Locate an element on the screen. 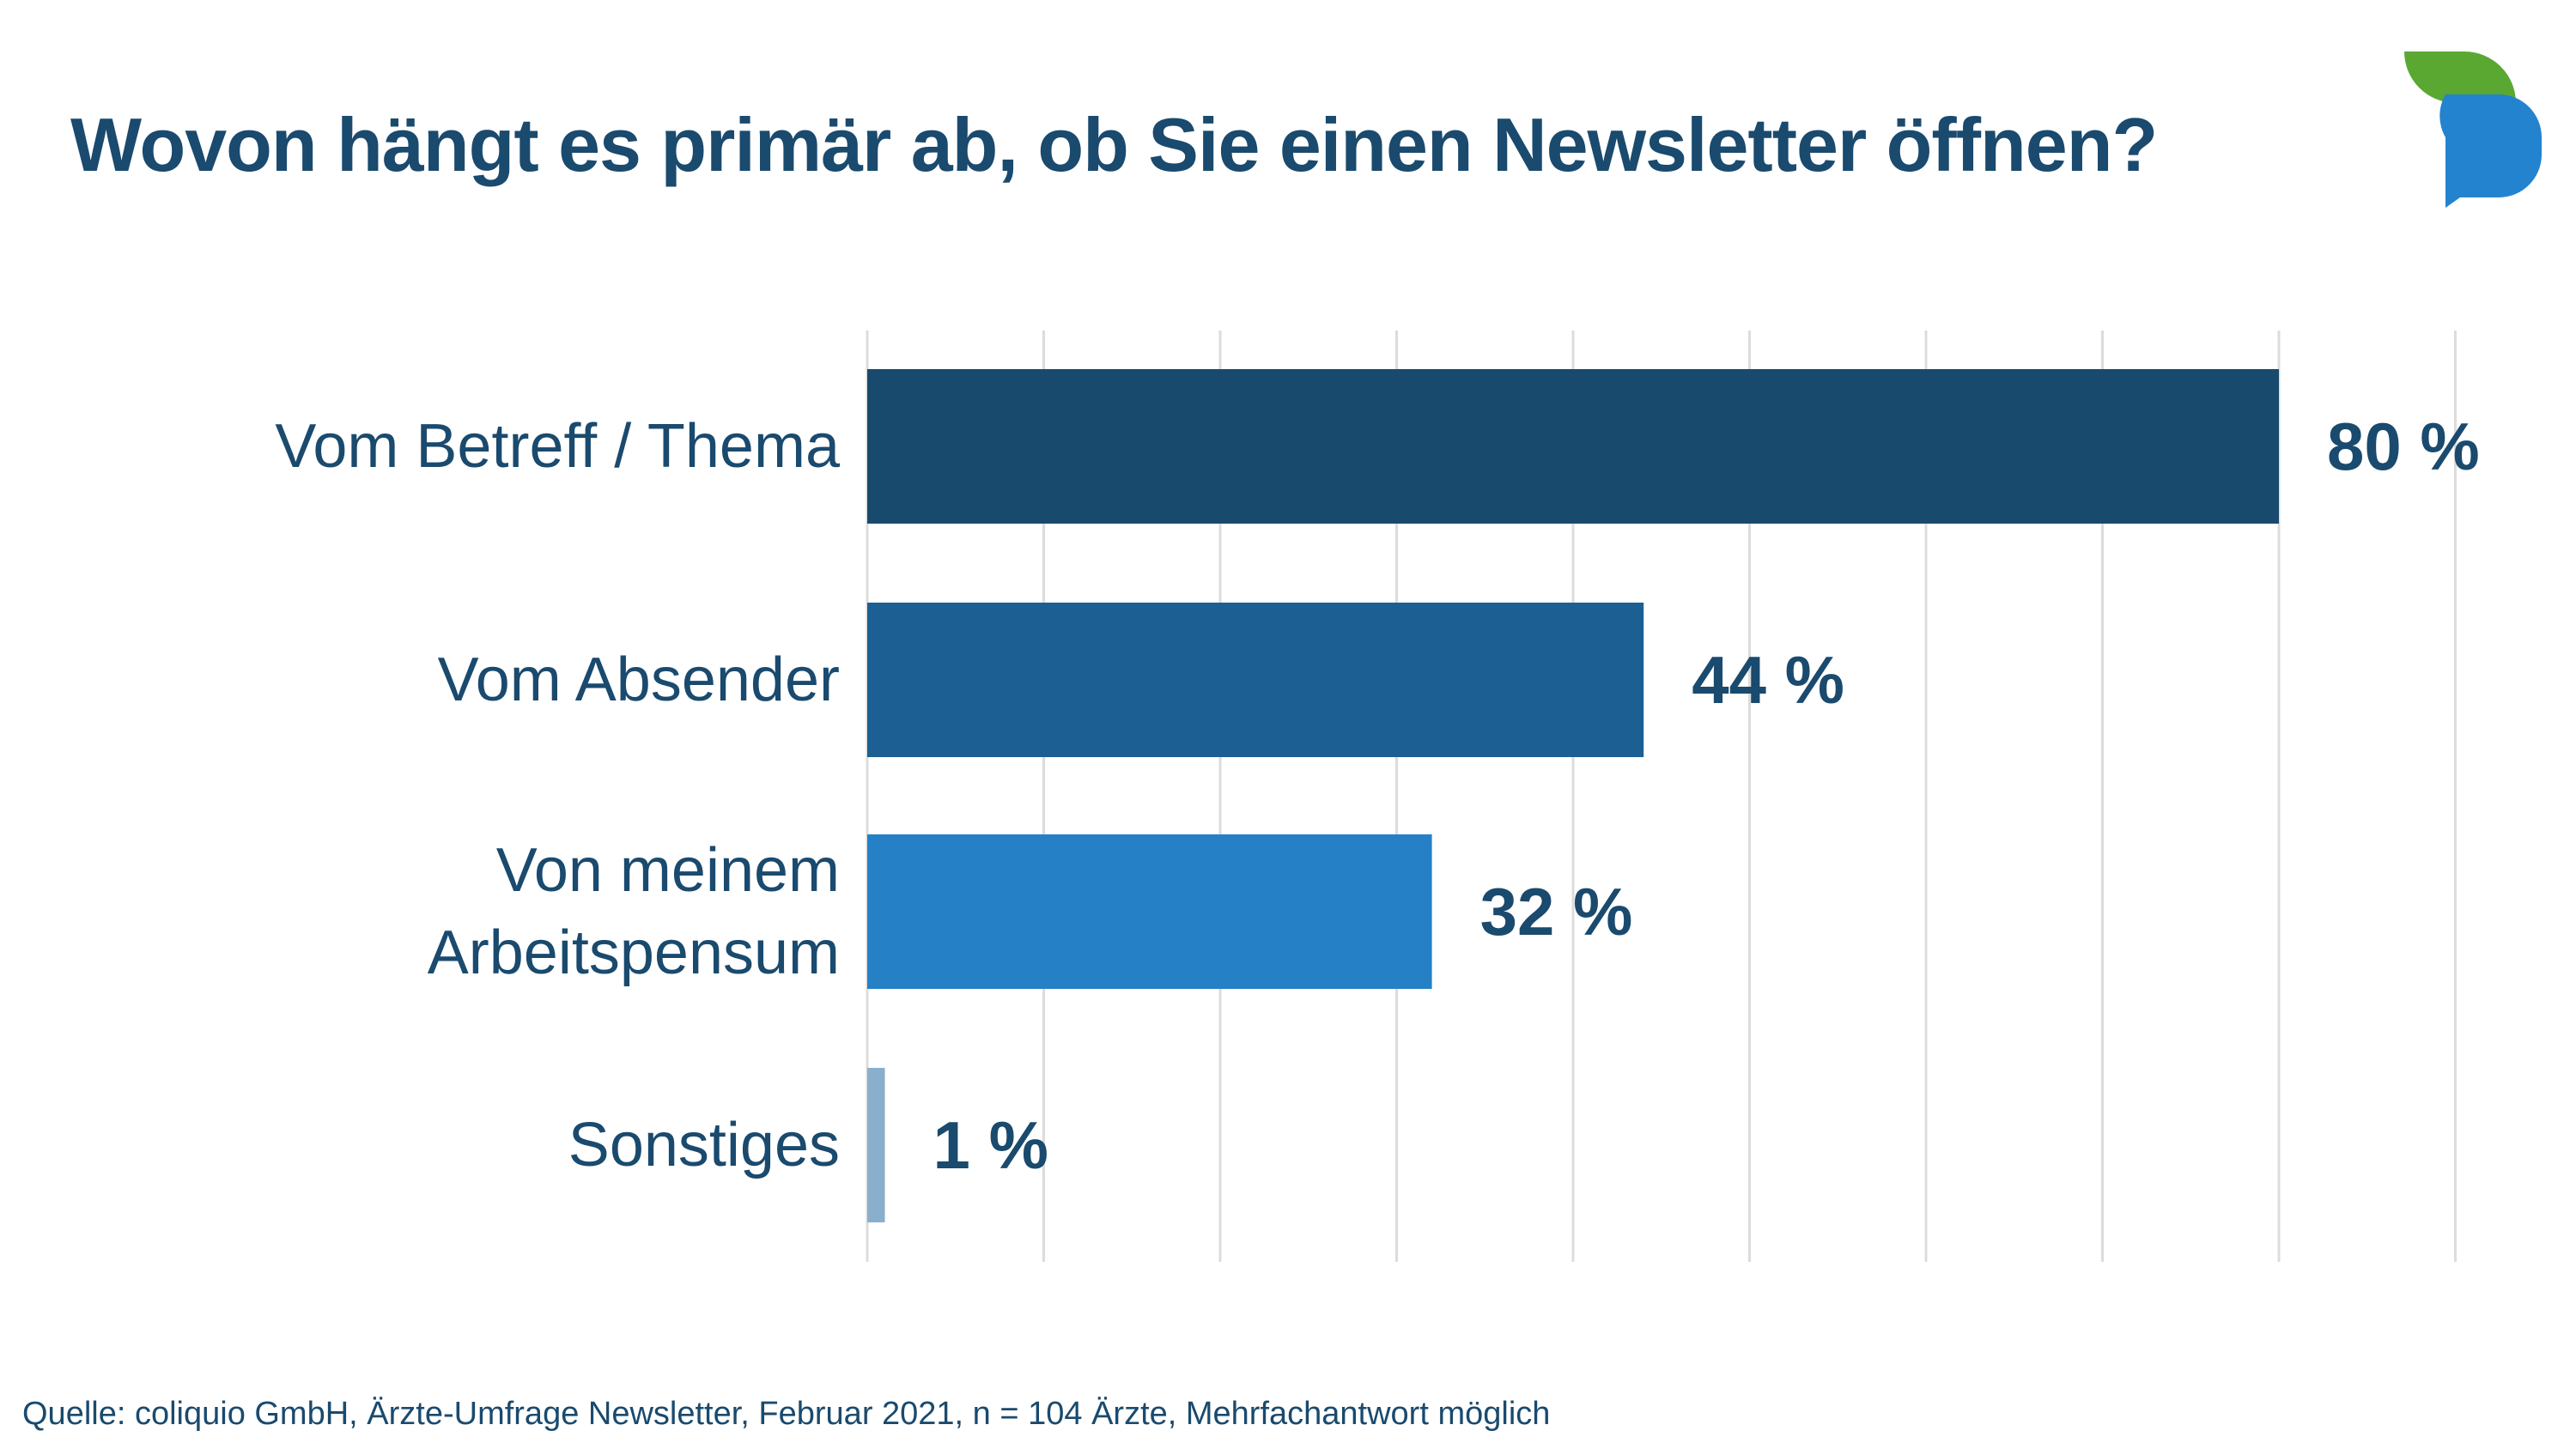  category-label: Vom Betreff / Thema is located at coordinates (558, 447).